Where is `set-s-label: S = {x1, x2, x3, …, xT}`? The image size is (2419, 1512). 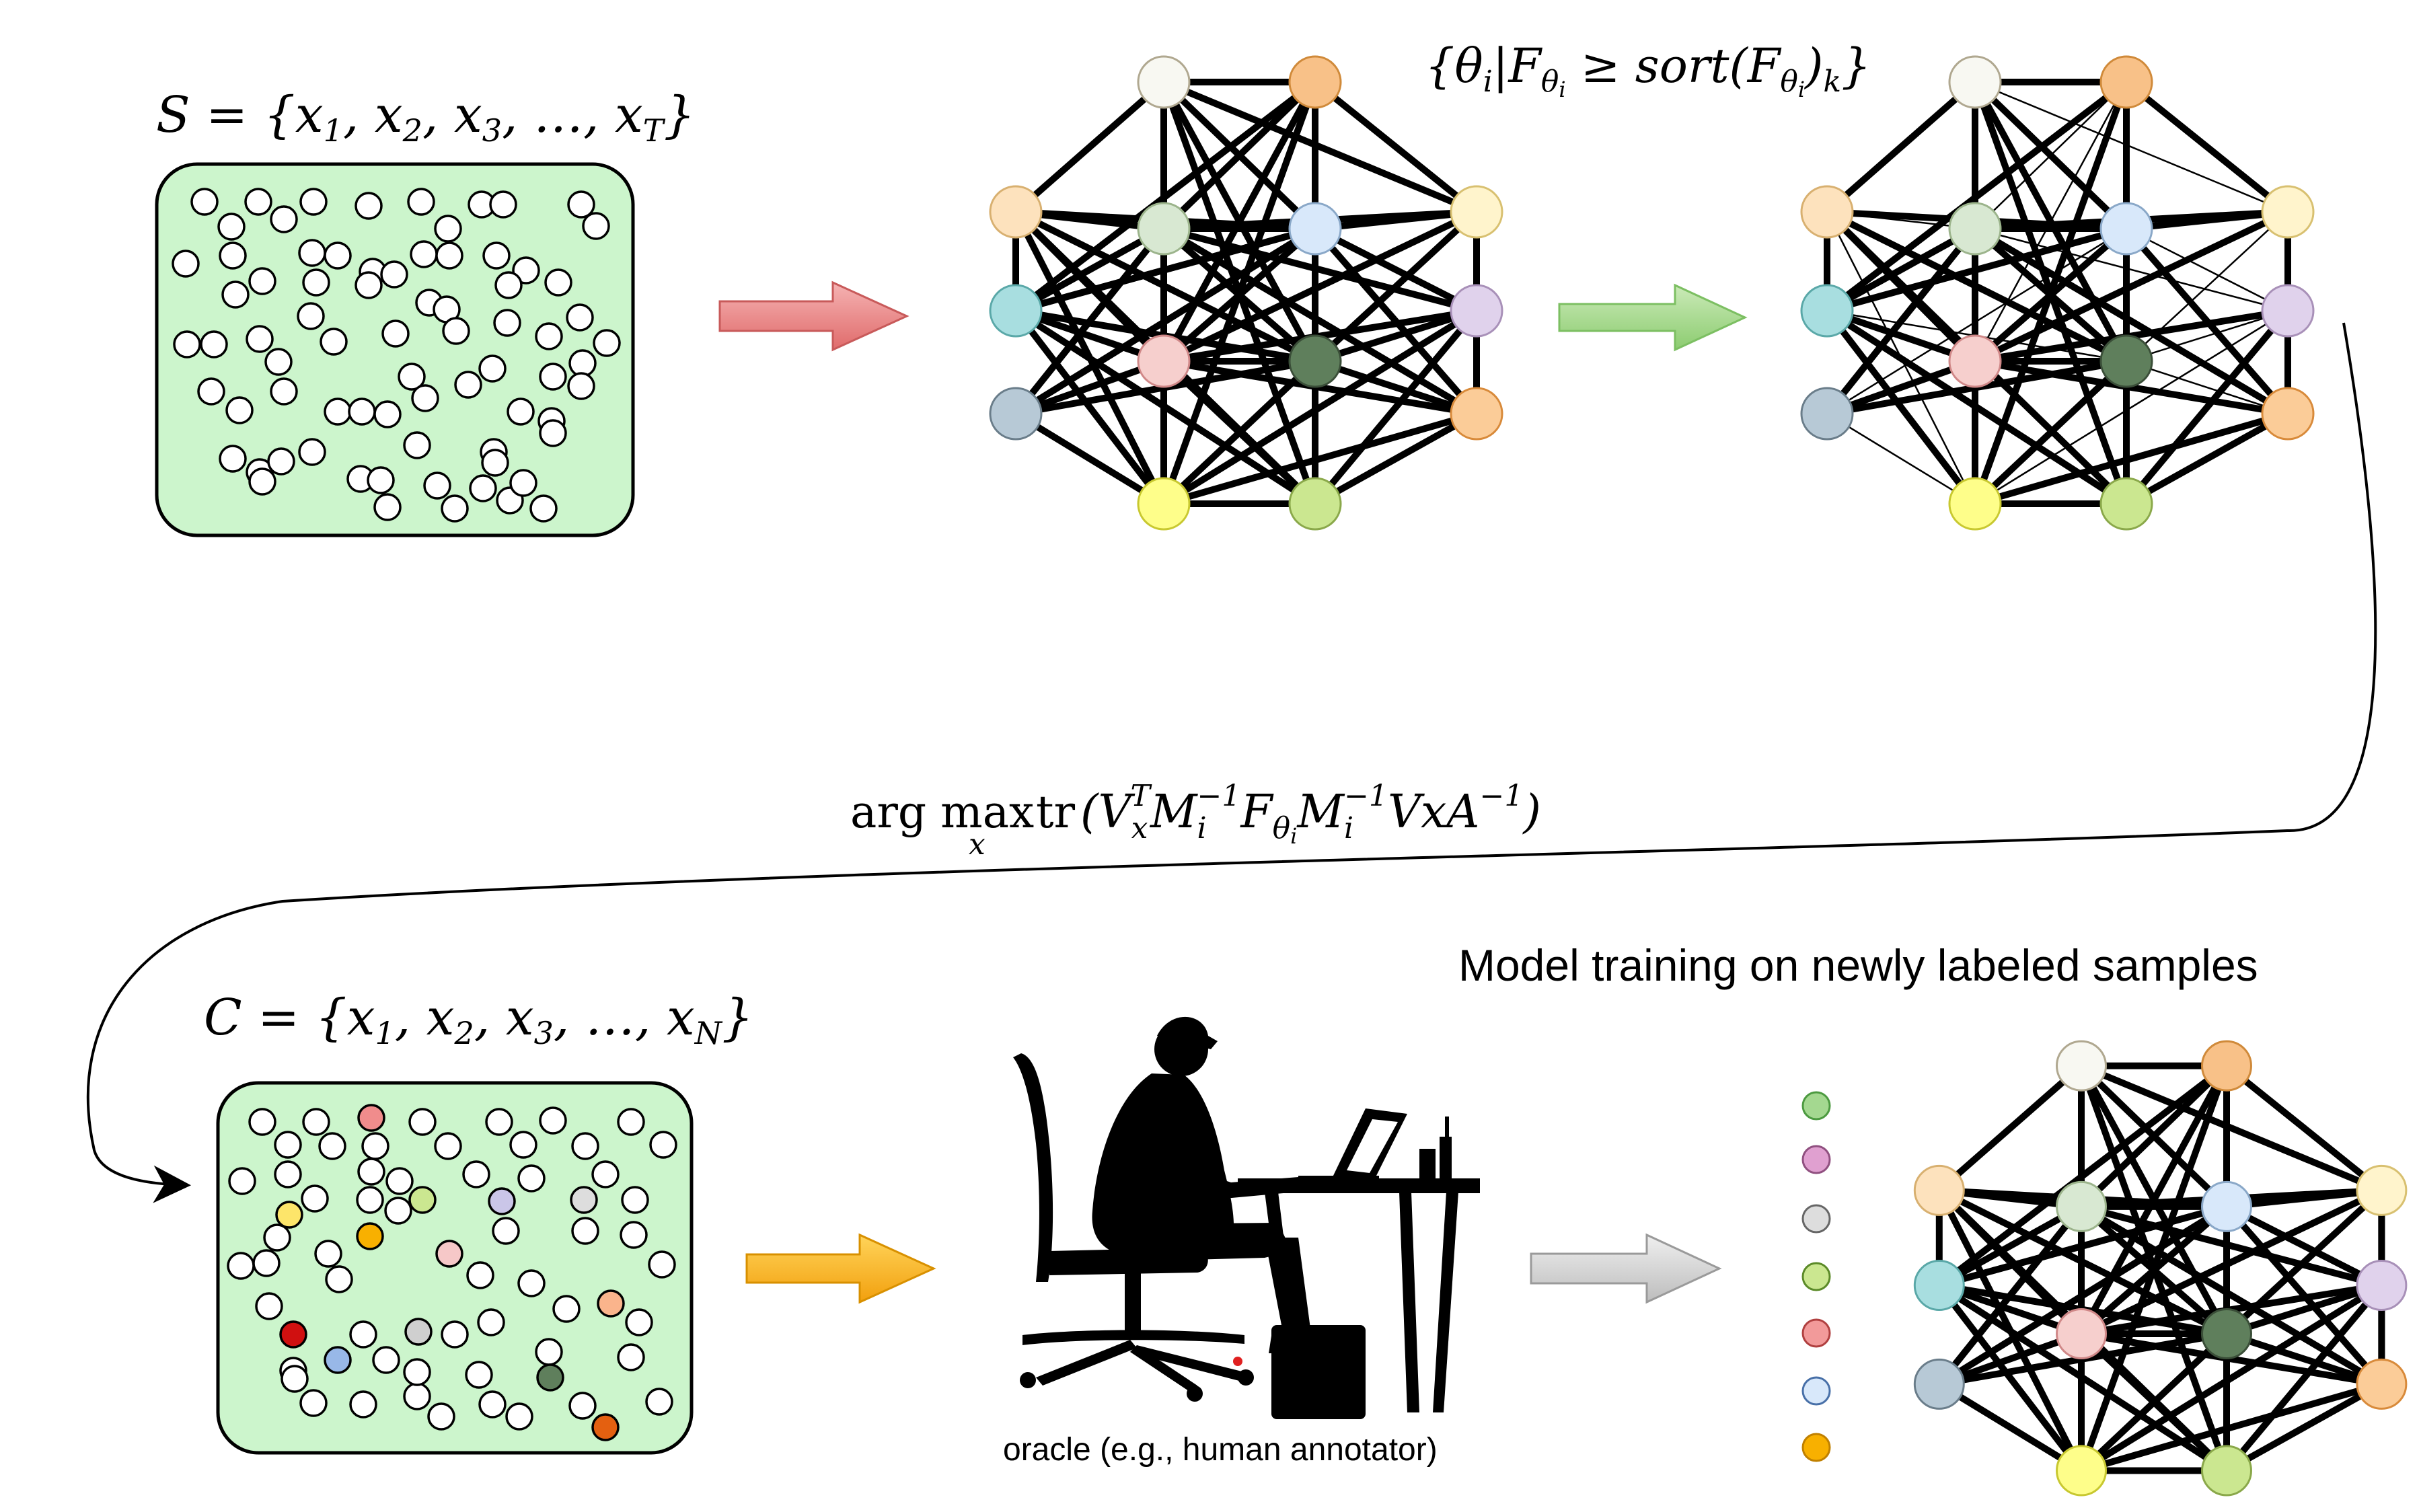
set-s-label: S = {x1, x2, x3, …, xT} is located at coordinates (426, 117).